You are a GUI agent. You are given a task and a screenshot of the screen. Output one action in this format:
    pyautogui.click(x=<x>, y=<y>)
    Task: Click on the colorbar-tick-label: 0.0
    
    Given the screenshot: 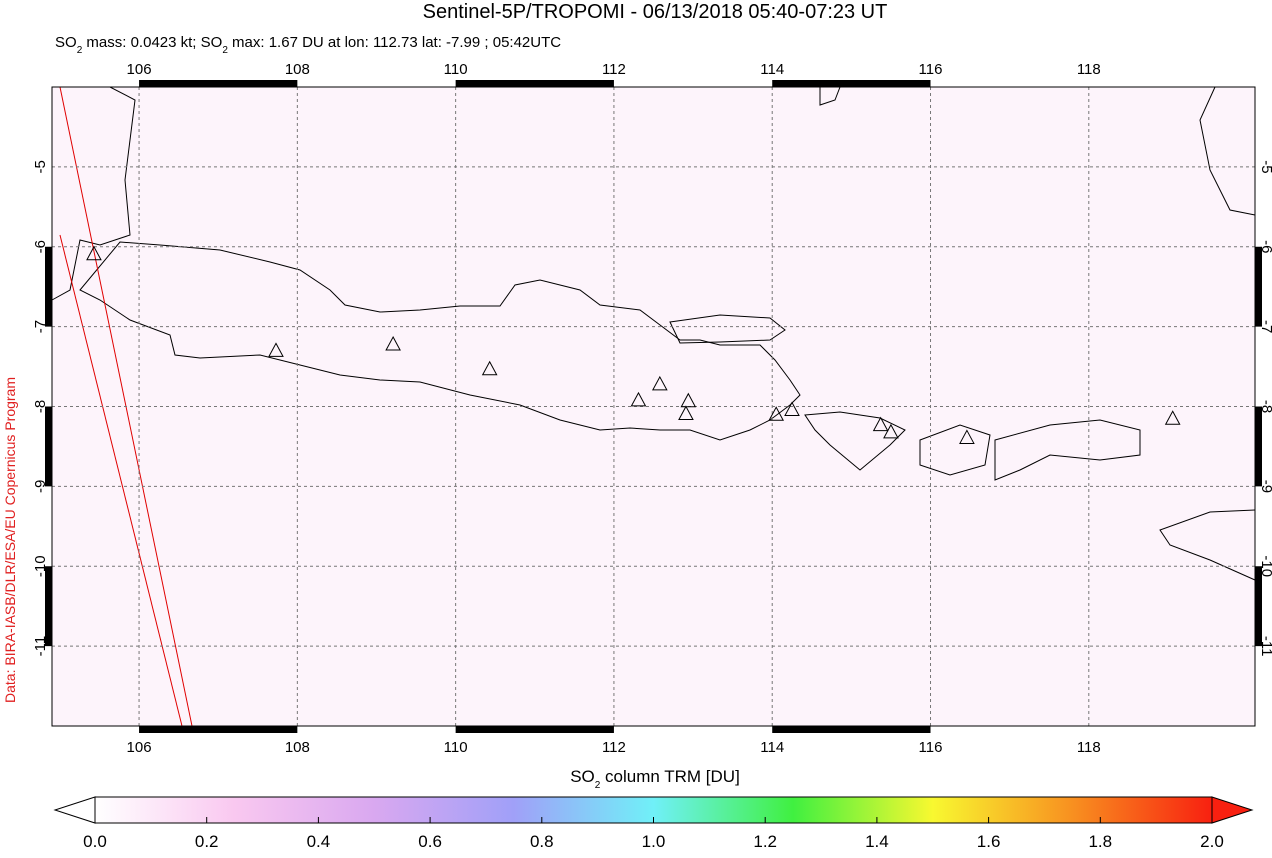 What is the action you would take?
    pyautogui.click(x=95, y=841)
    